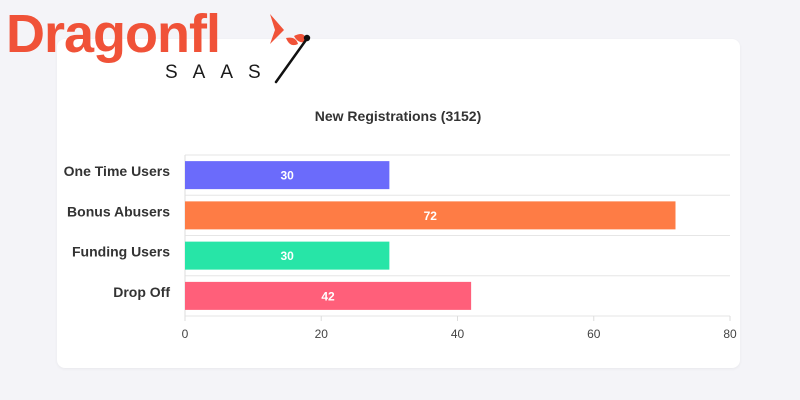 Image resolution: width=800 pixels, height=400 pixels. I want to click on category-label: Bonus Abusers, so click(118, 211).